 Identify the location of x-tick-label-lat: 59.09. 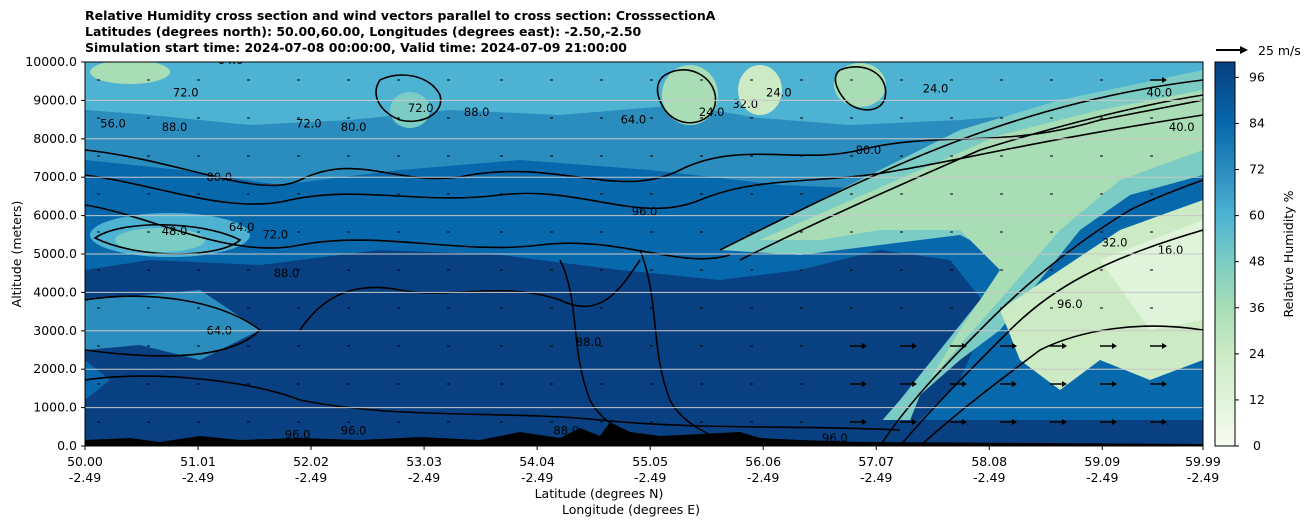
(1102, 461).